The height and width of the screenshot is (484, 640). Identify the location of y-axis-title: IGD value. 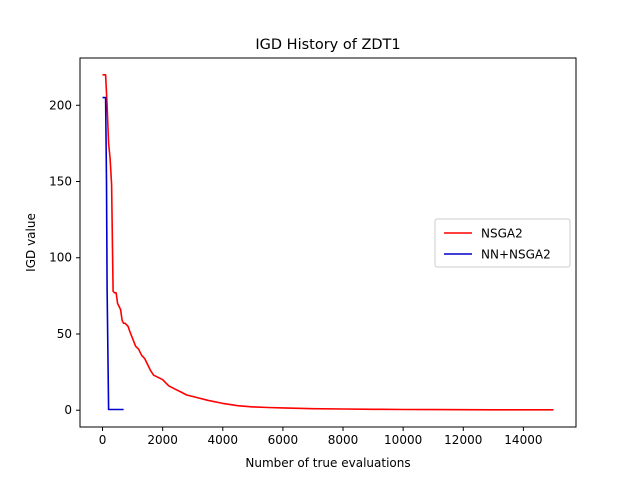
(31, 242).